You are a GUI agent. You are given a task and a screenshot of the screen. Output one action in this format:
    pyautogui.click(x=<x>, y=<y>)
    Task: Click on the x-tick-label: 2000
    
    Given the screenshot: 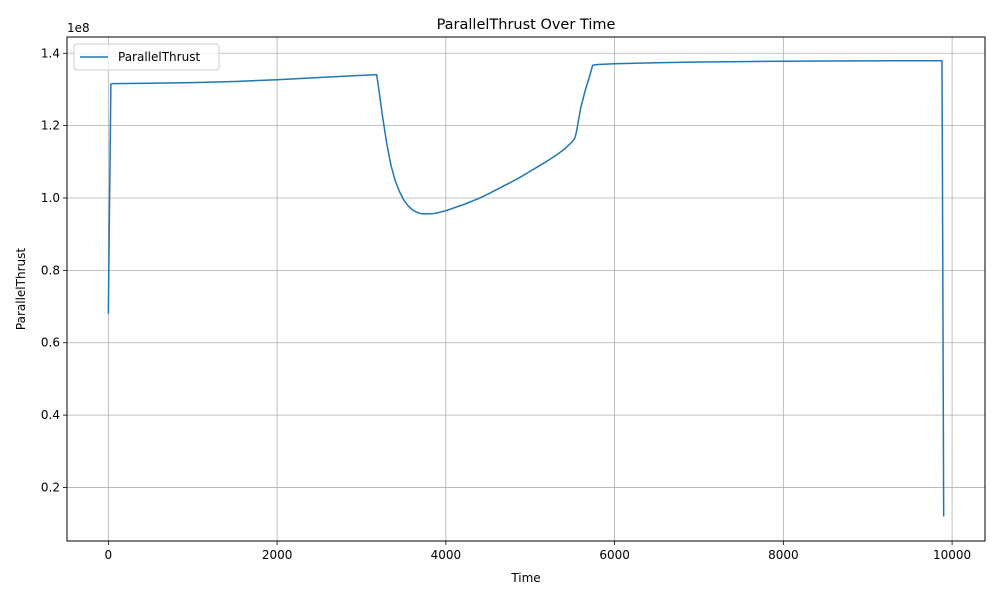 What is the action you would take?
    pyautogui.click(x=277, y=555)
    